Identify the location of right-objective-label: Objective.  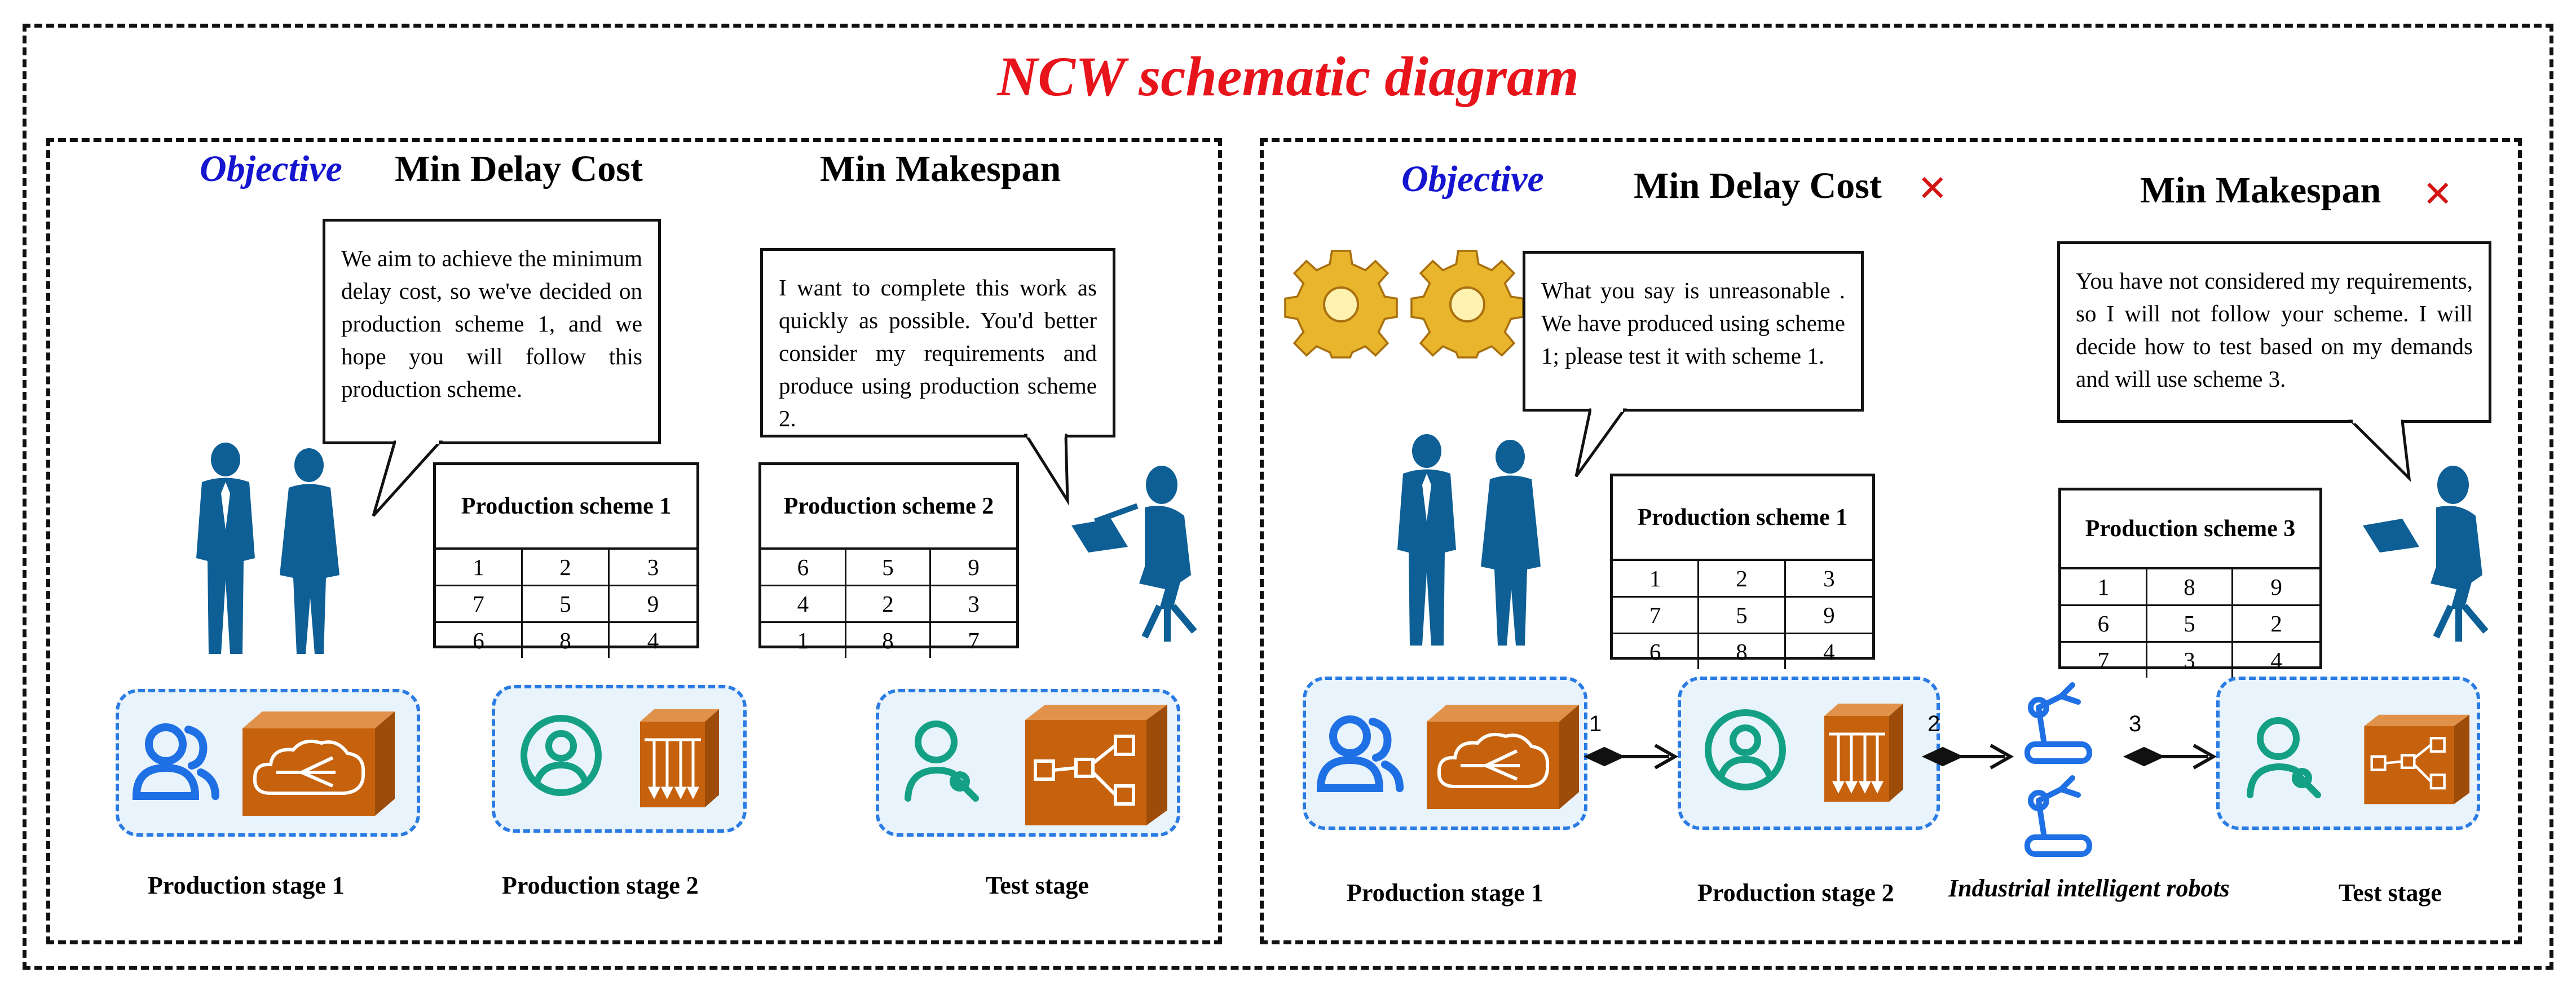
(1472, 179).